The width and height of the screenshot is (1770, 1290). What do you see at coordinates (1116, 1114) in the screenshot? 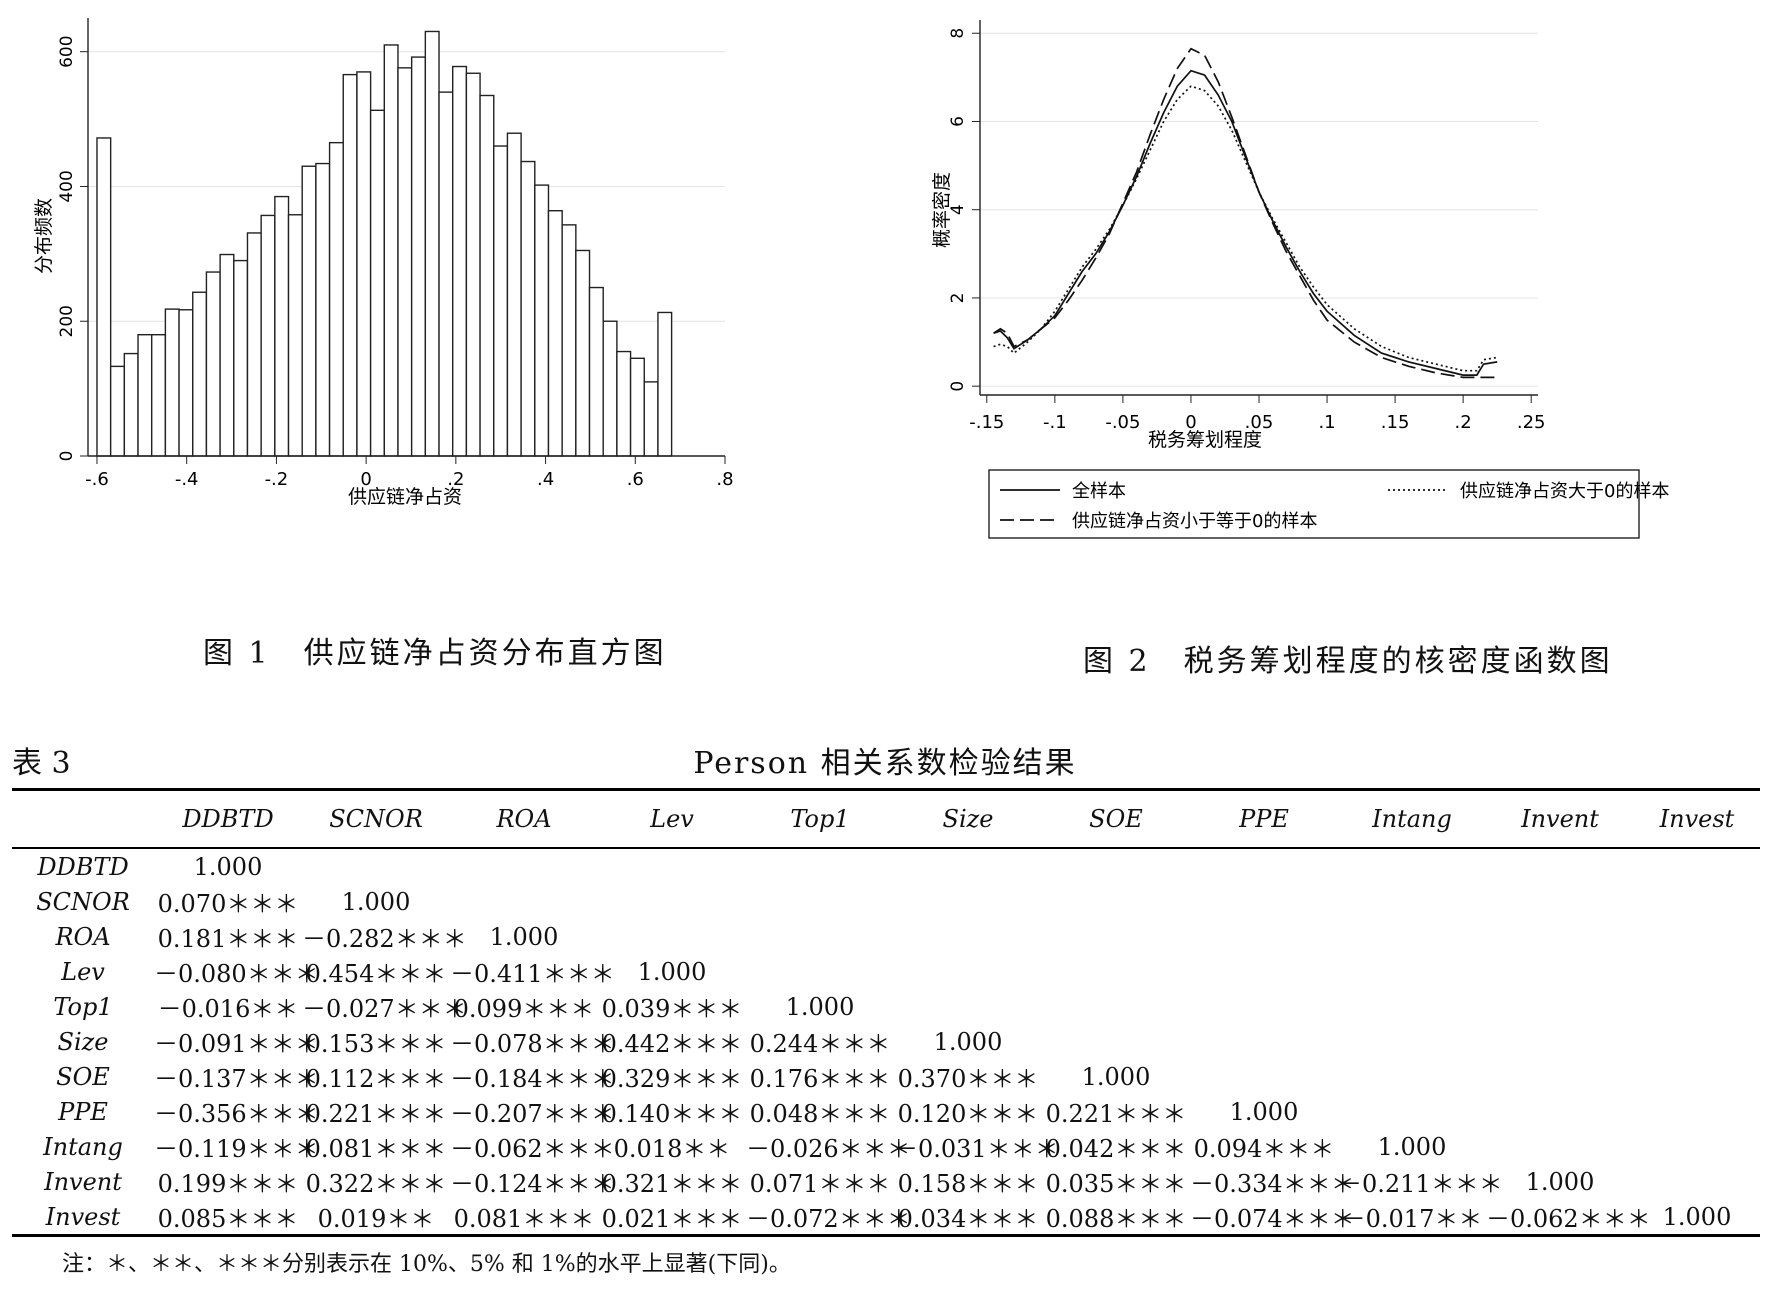
I see `table-cell: 0.221＊＊＊` at bounding box center [1116, 1114].